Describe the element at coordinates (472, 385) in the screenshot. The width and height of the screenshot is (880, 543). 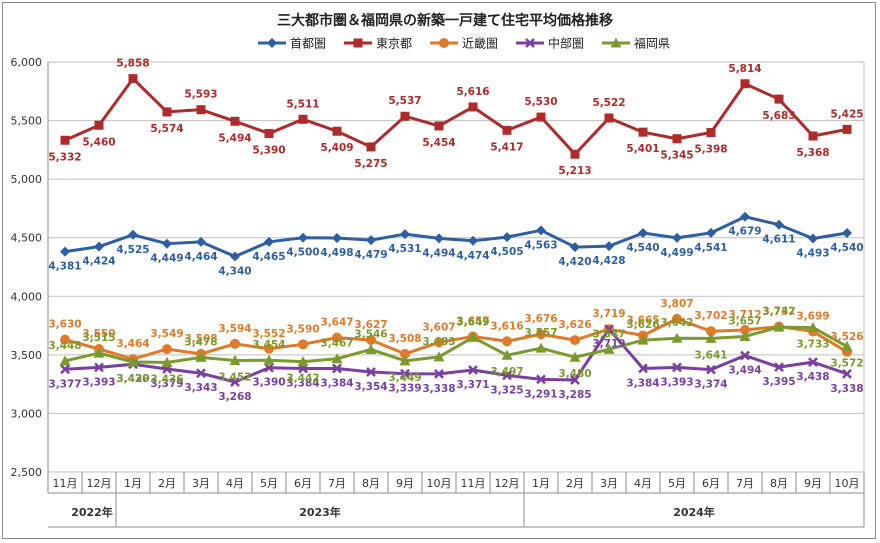
I see `data-label: 3,371` at that location.